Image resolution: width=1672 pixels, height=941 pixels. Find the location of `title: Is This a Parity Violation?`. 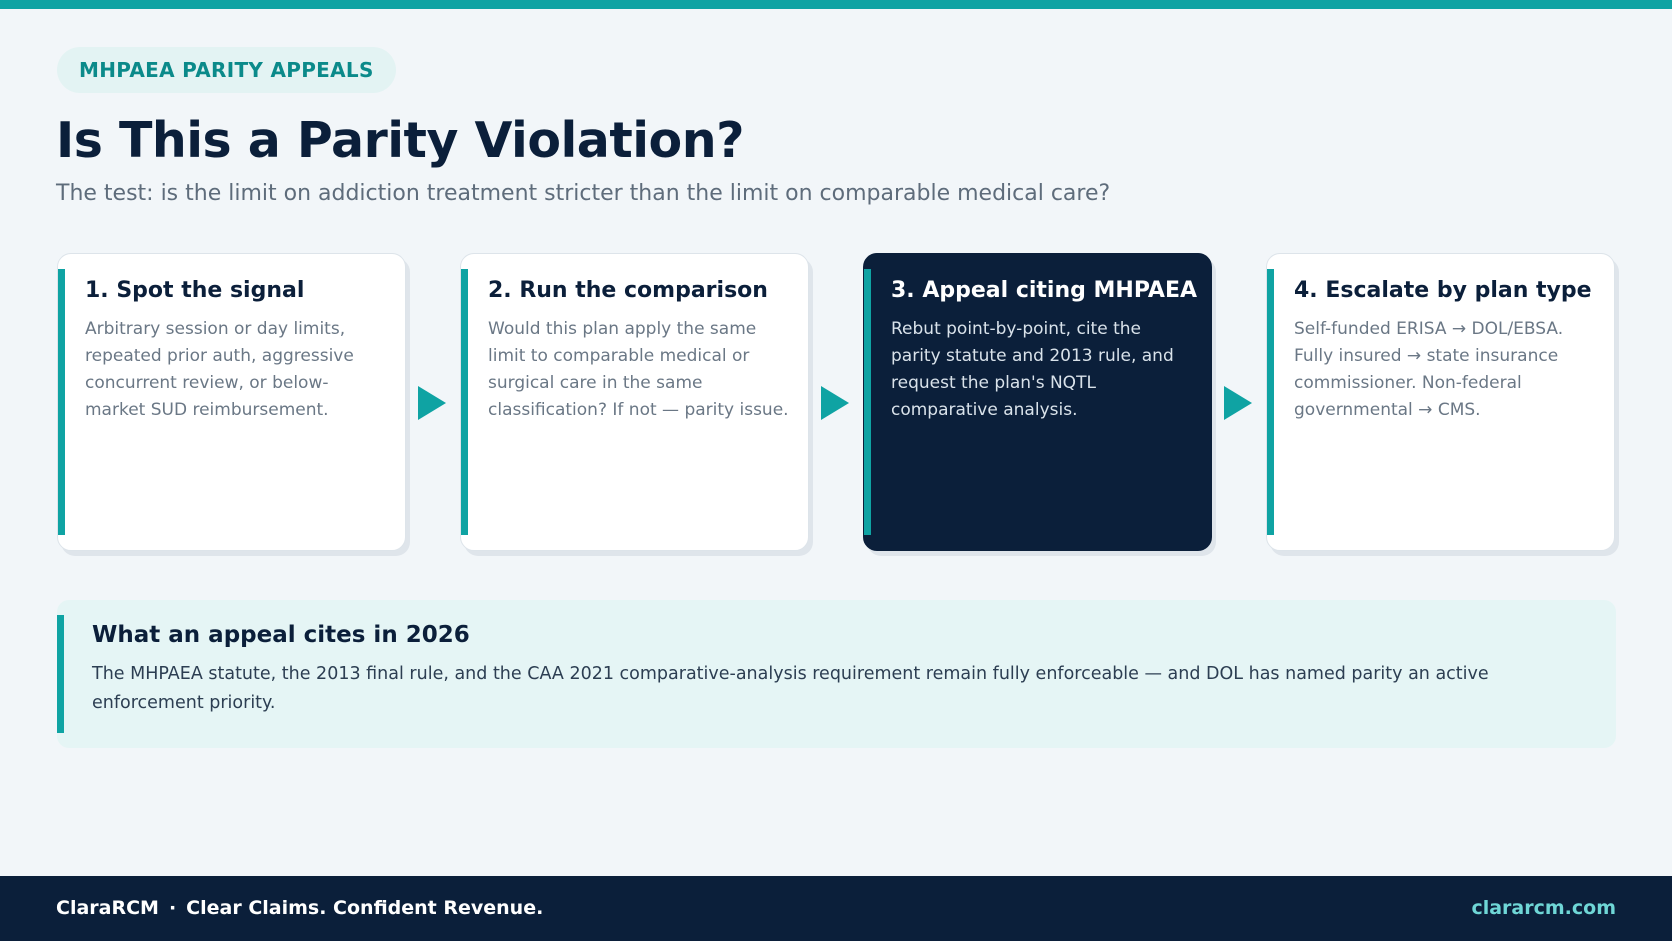

title: Is This a Parity Violation? is located at coordinates (400, 140).